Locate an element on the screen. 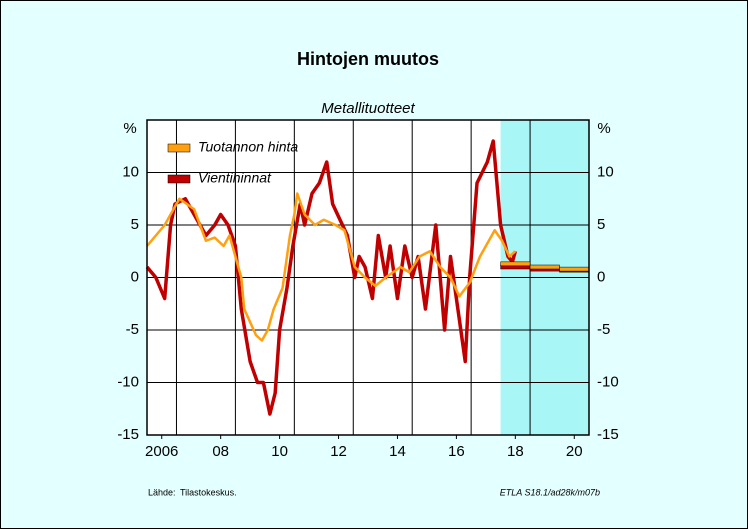 The height and width of the screenshot is (529, 748). chart-code: ETLA S18.1/ad28k/m07b is located at coordinates (550, 492).